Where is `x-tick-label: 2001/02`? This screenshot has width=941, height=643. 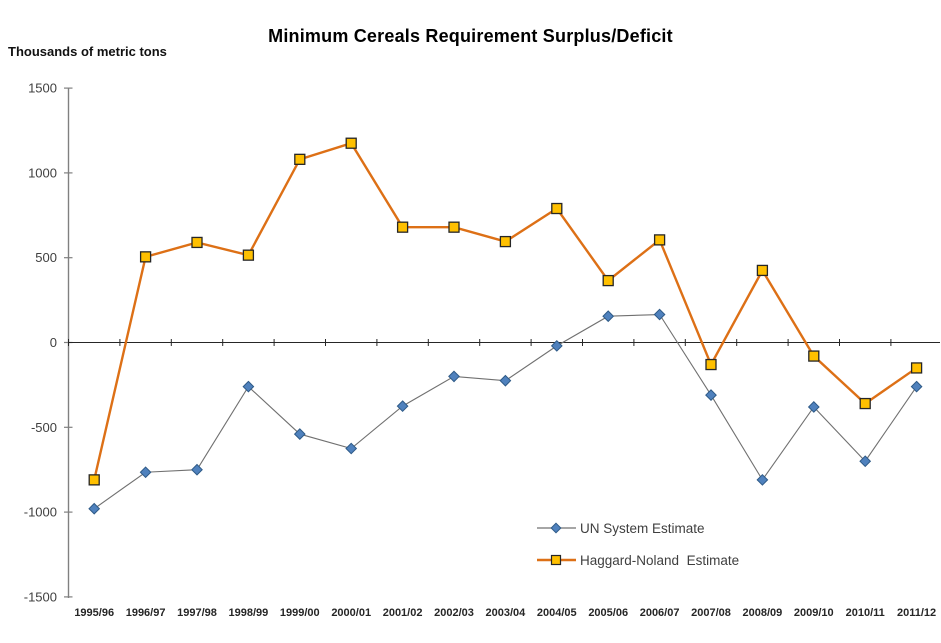 x-tick-label: 2001/02 is located at coordinates (403, 613).